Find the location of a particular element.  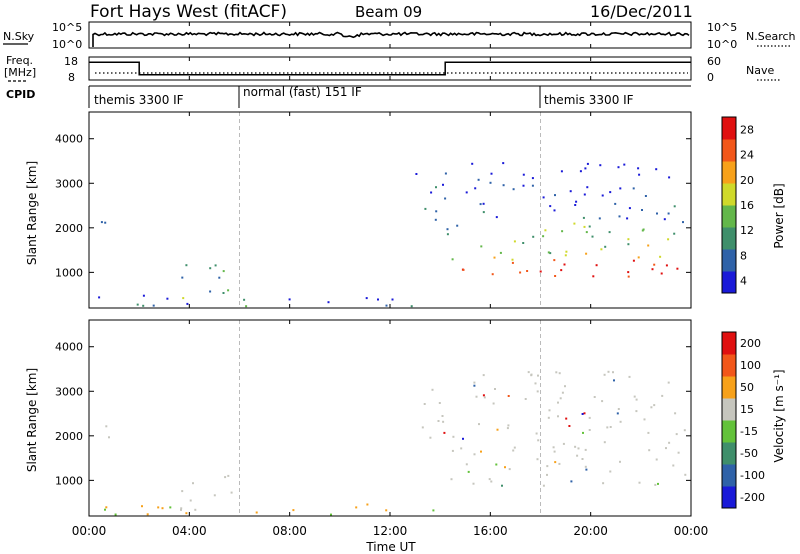

y-tick-label: 2000 is located at coordinates (69, 436).